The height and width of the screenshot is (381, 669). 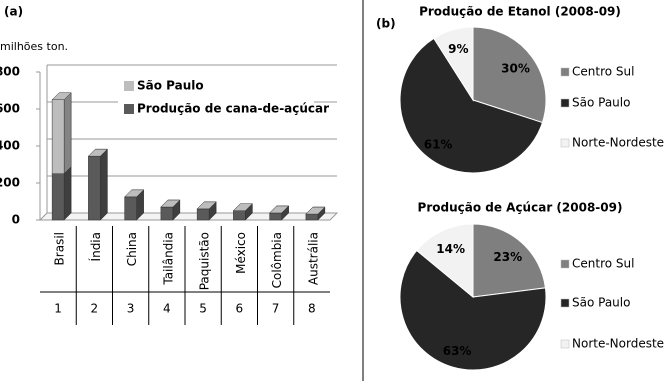 What do you see at coordinates (205, 261) in the screenshot?
I see `x-tick-label: Paquistão` at bounding box center [205, 261].